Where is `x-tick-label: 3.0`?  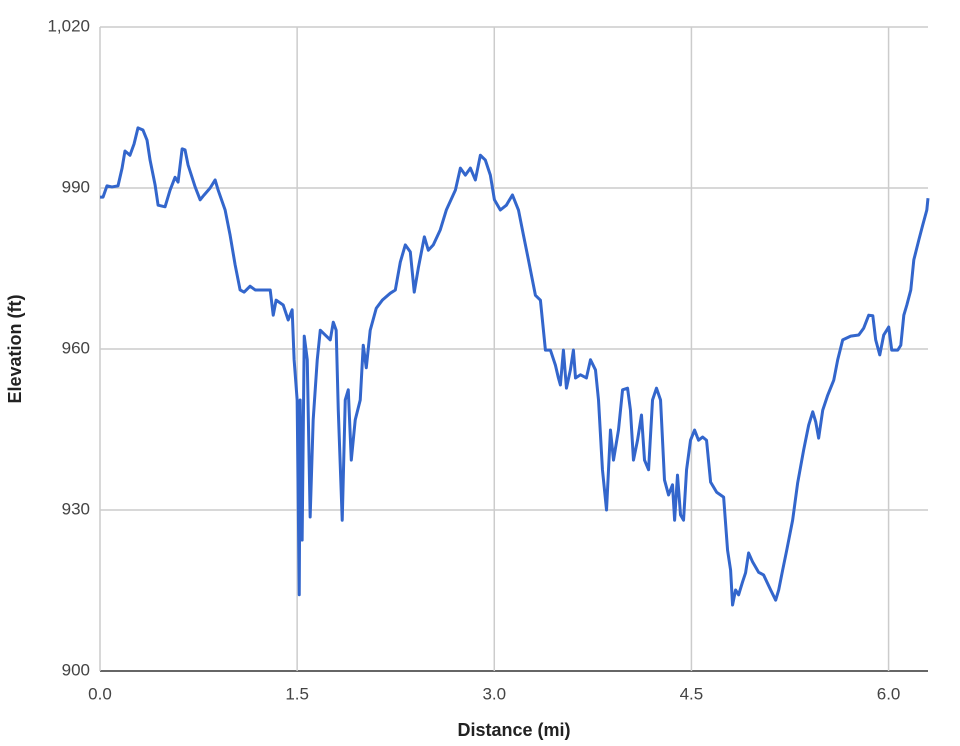
x-tick-label: 3.0 is located at coordinates (494, 693).